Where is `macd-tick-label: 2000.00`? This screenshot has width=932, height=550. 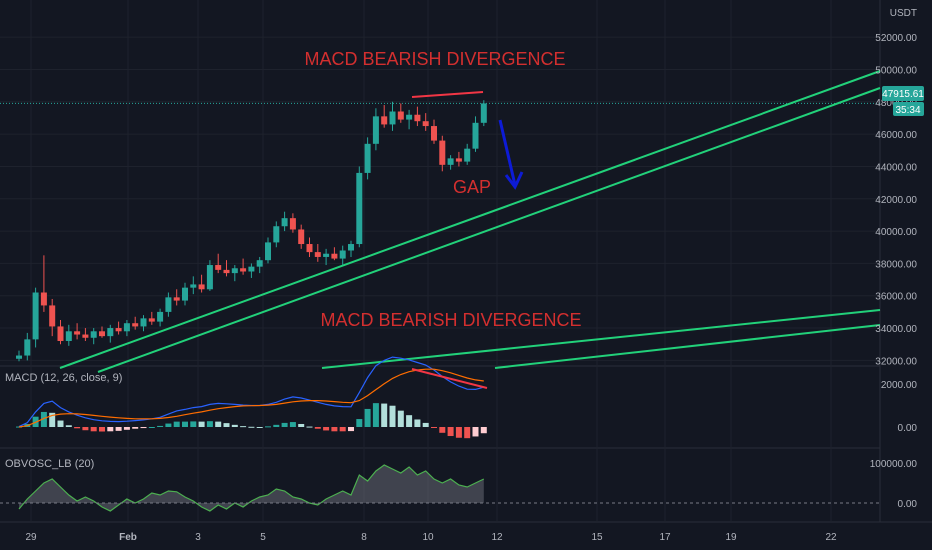
macd-tick-label: 2000.00 is located at coordinates (899, 385).